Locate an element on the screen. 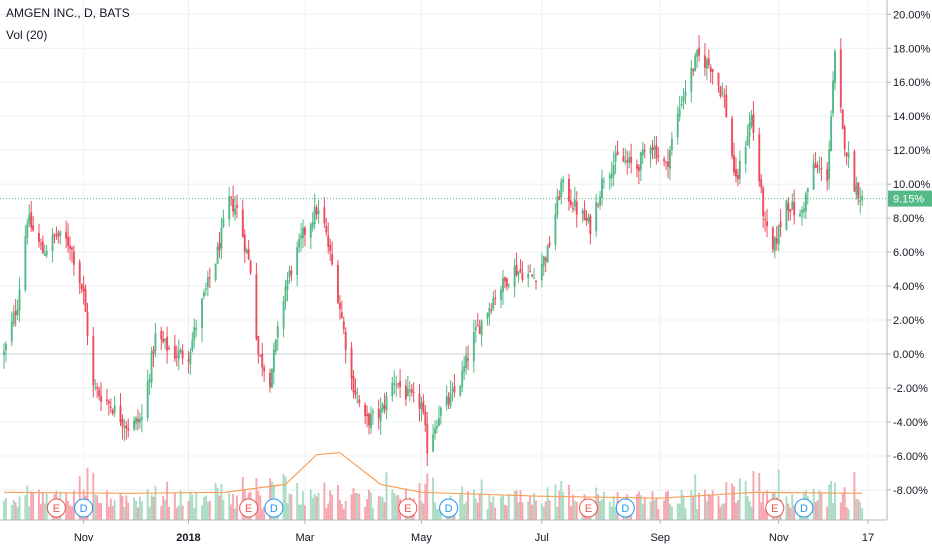 Image resolution: width=932 pixels, height=550 pixels. x-axis-background is located at coordinates (443, 535).